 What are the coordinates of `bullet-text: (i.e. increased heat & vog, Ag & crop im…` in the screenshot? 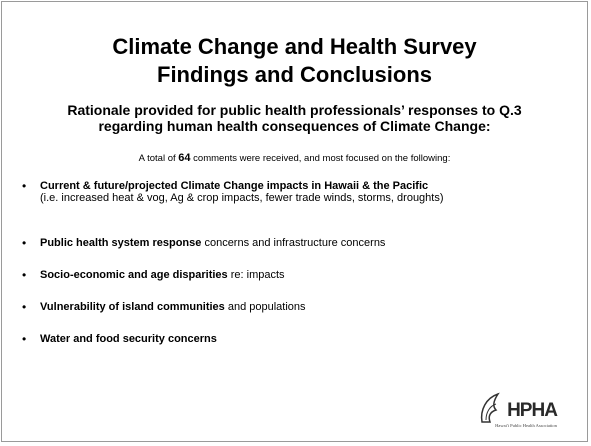 It's located at (242, 198).